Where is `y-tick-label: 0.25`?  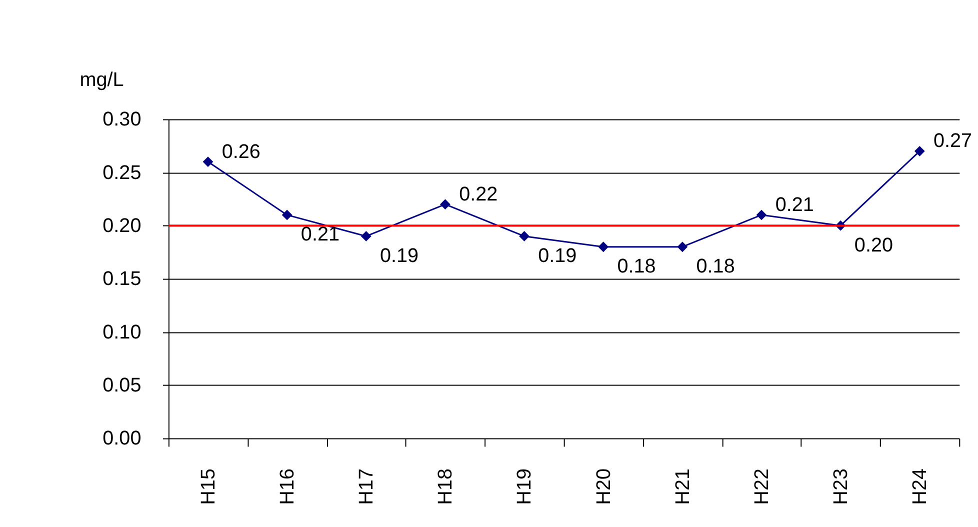 y-tick-label: 0.25 is located at coordinates (122, 173).